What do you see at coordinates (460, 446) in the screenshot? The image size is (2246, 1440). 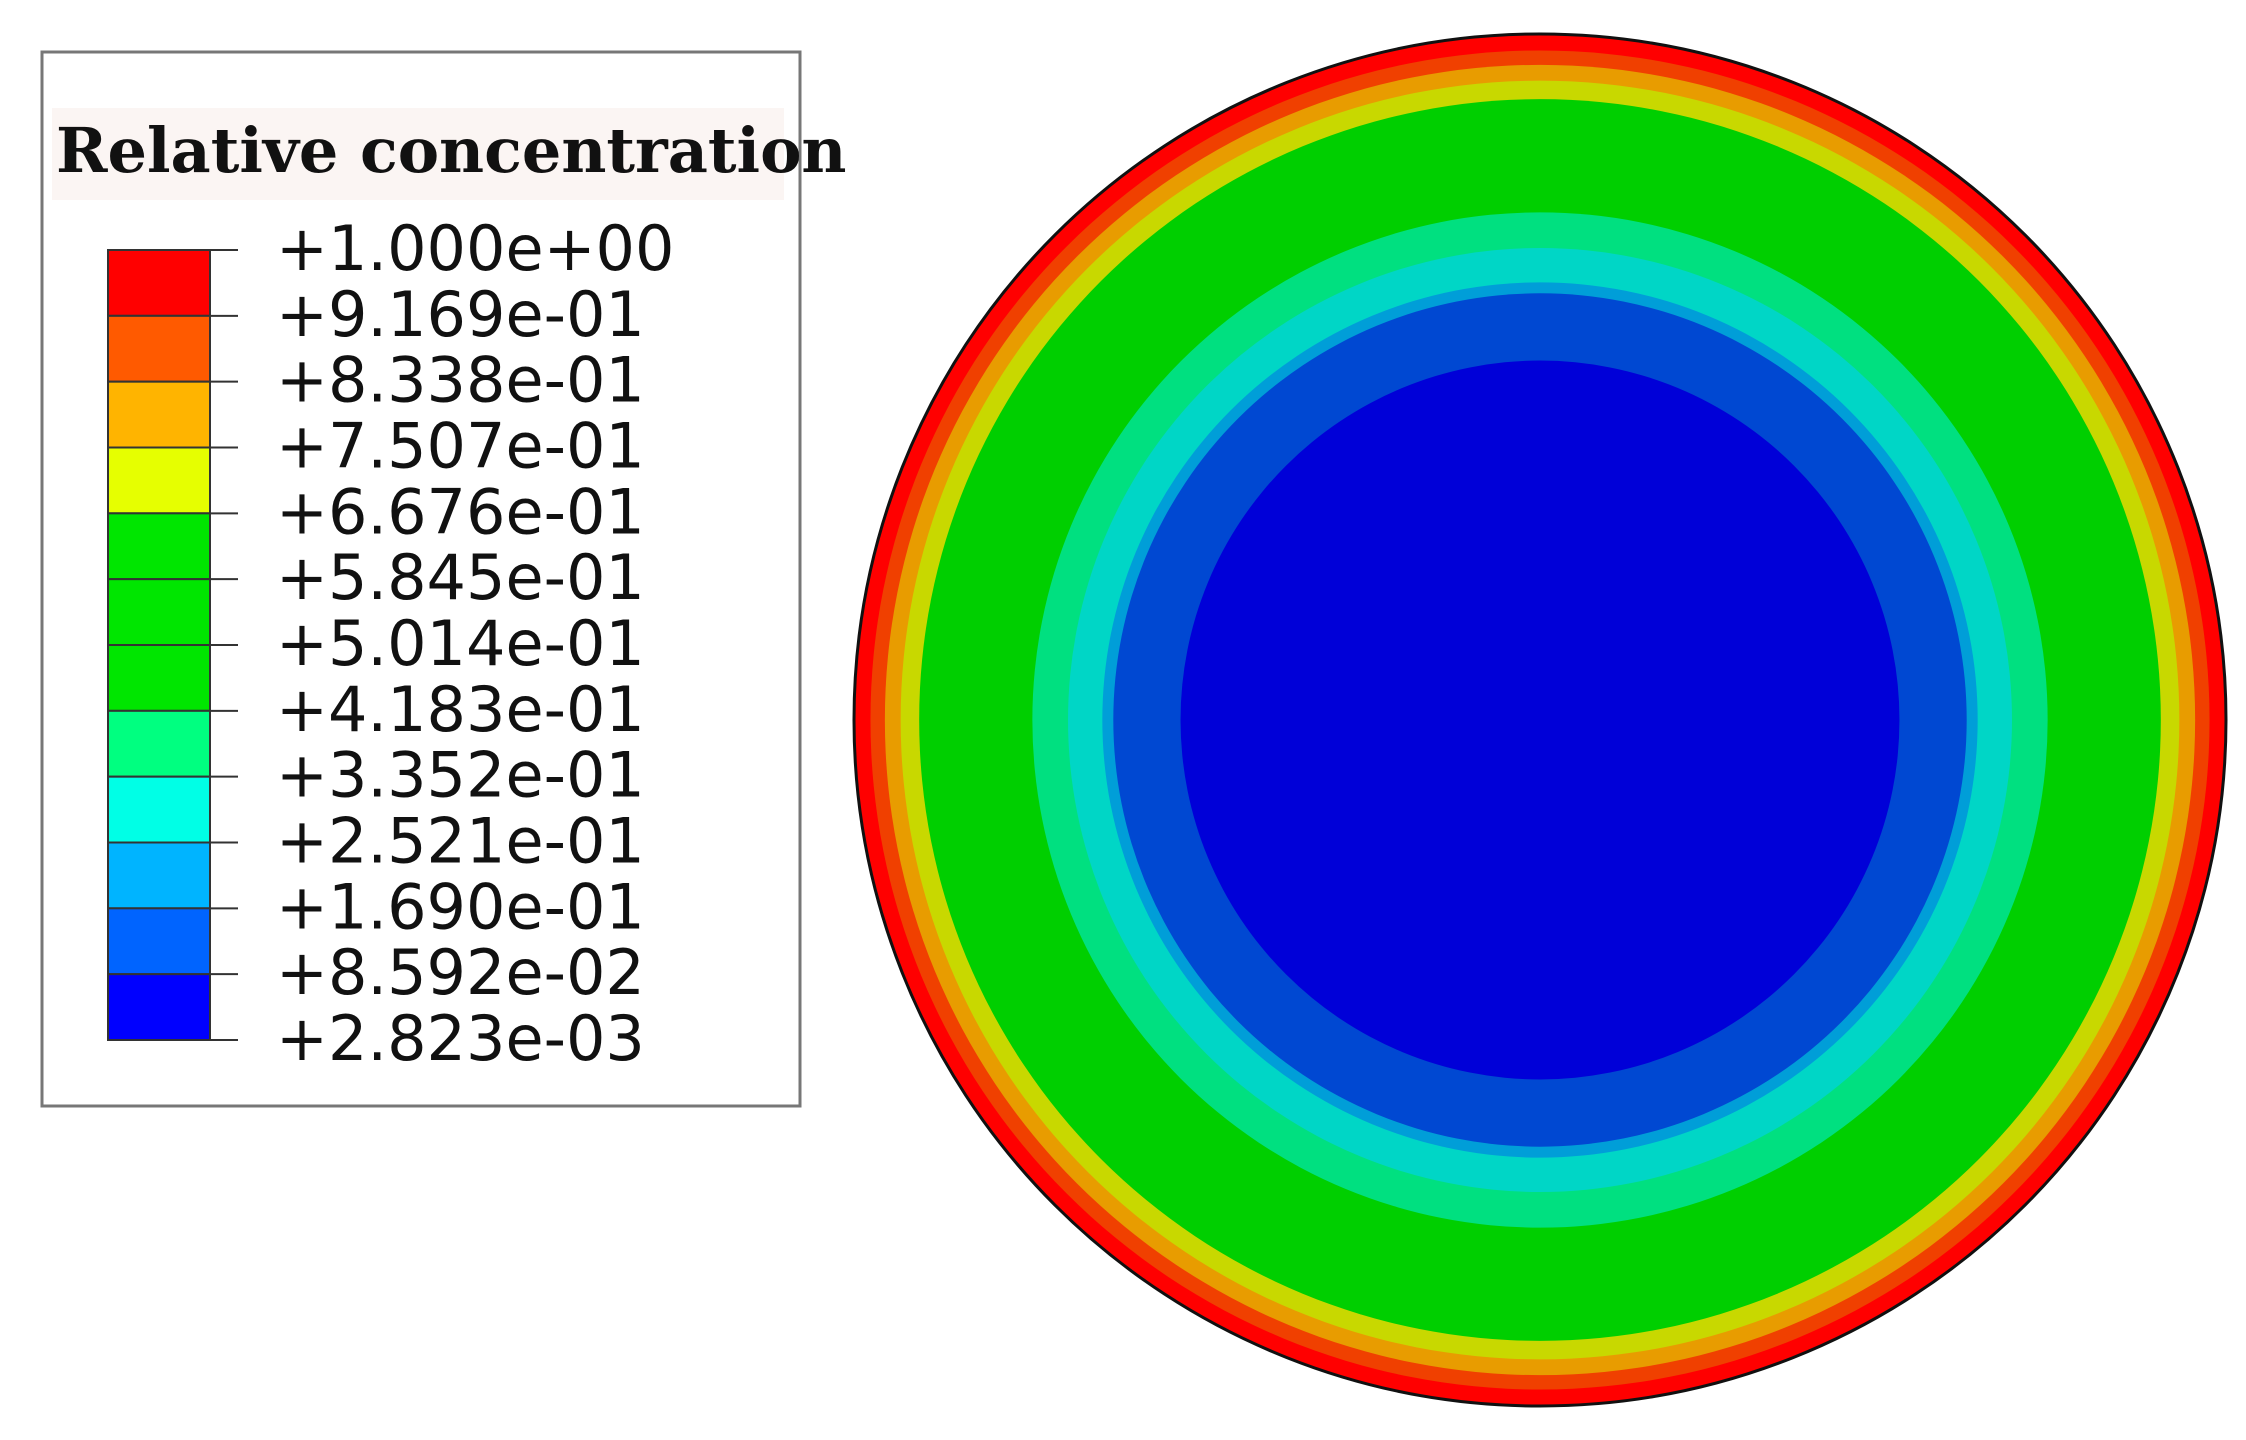 I see `colorbar-tick-label: +7.507e-01` at bounding box center [460, 446].